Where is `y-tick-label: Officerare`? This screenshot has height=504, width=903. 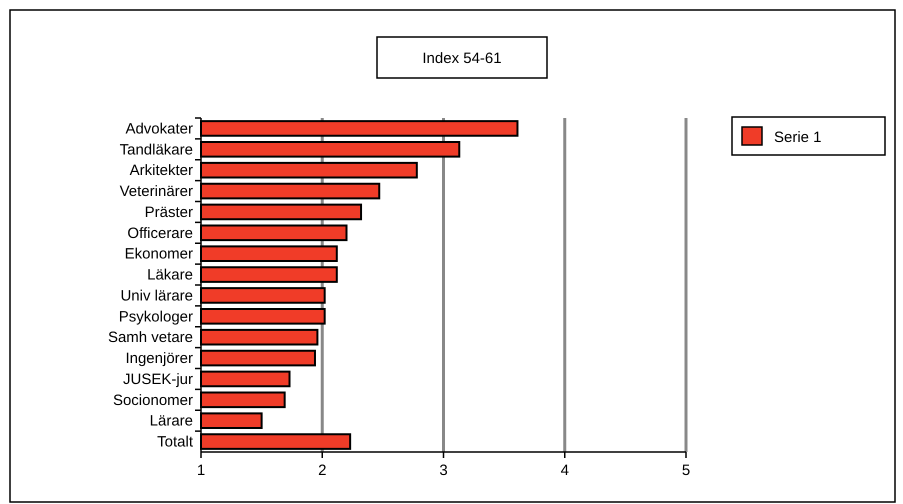
y-tick-label: Officerare is located at coordinates (160, 233).